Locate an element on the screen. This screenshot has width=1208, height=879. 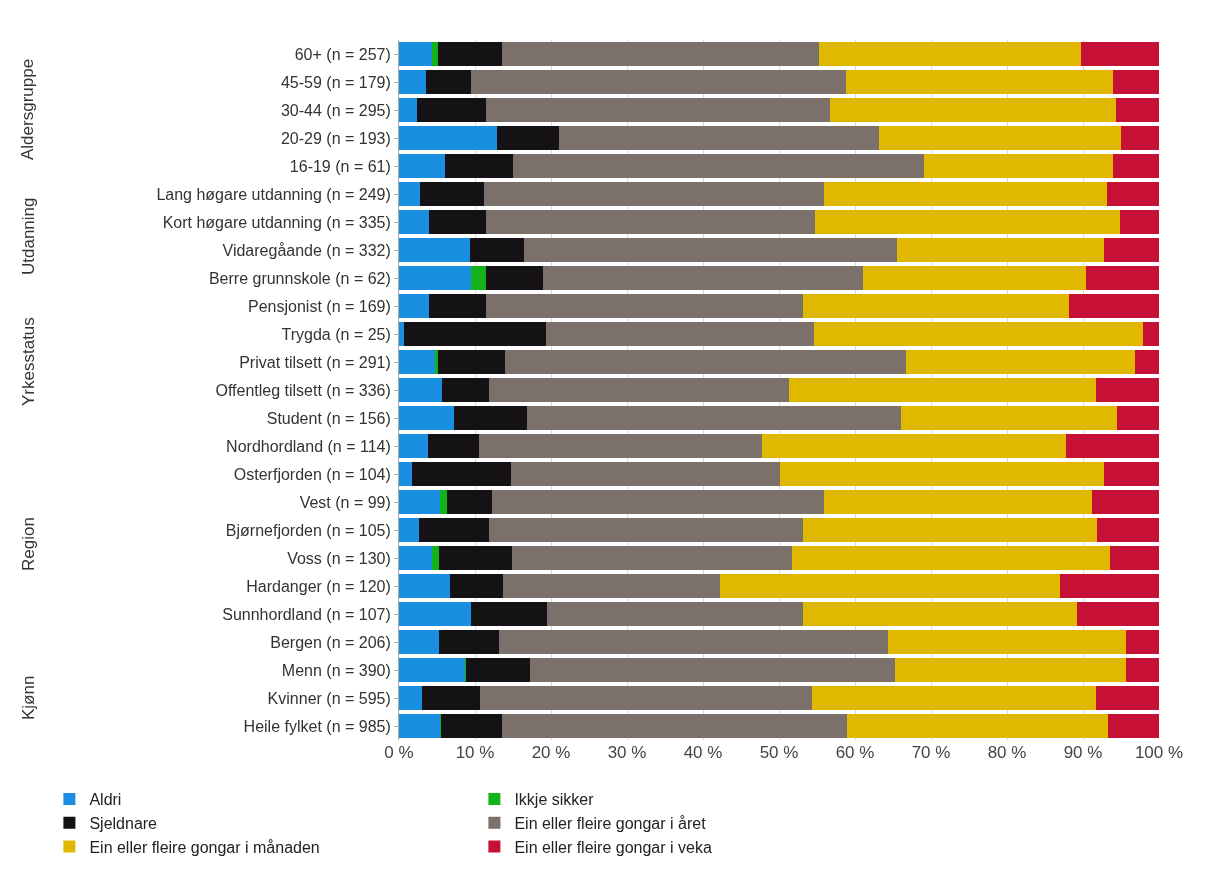
x-tick-label: 90 % is located at coordinates (1083, 752).